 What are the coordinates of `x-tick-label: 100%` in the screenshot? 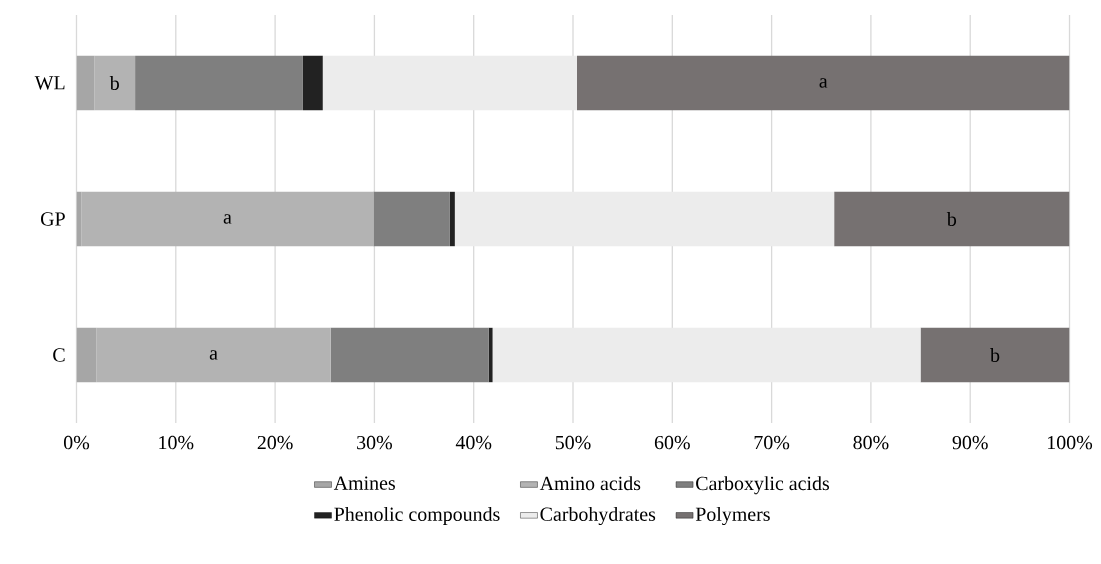 It's located at (1070, 442).